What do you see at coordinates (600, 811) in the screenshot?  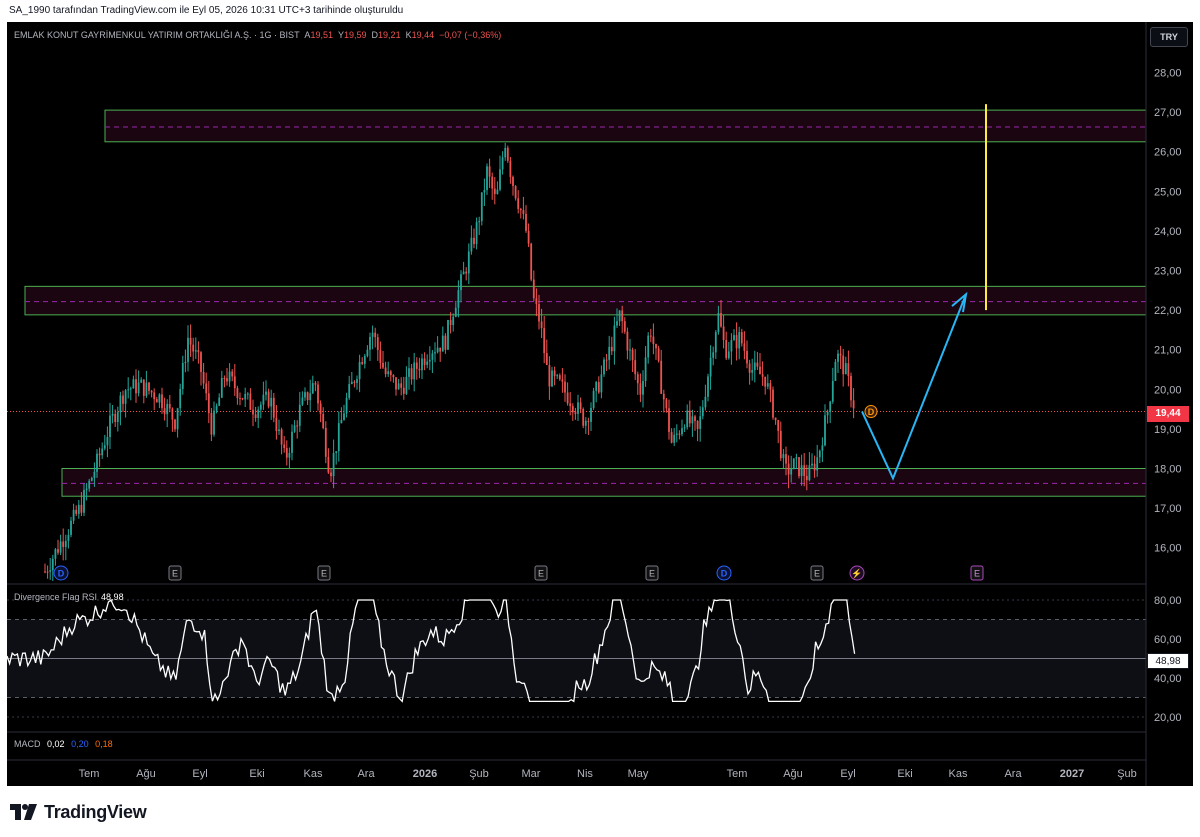 I see `footer` at bounding box center [600, 811].